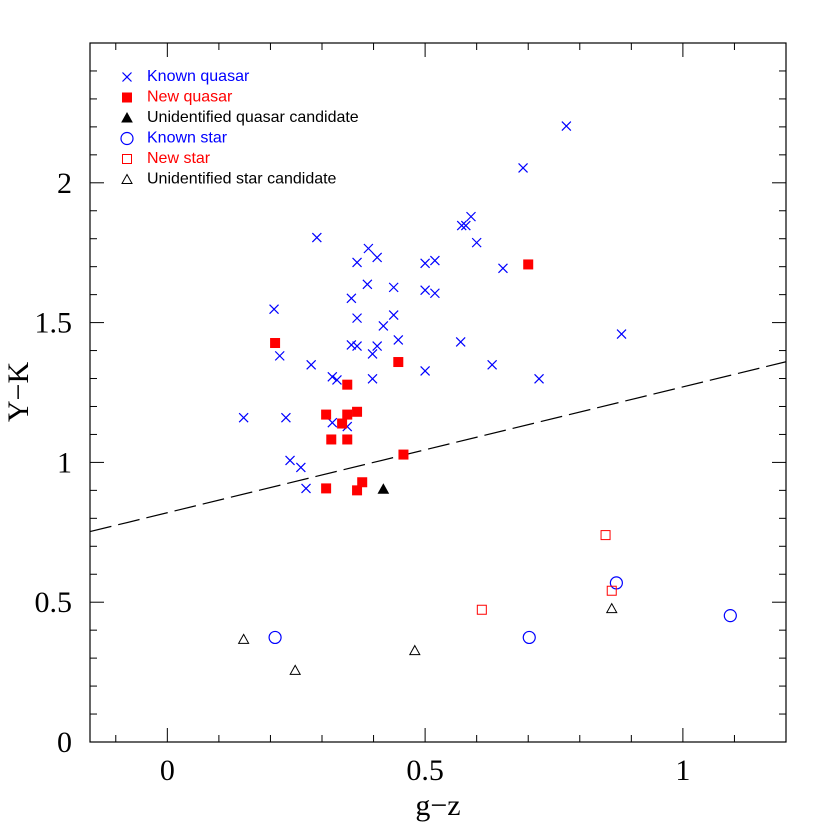  I want to click on y-tick-label: 1.5, so click(54, 323).